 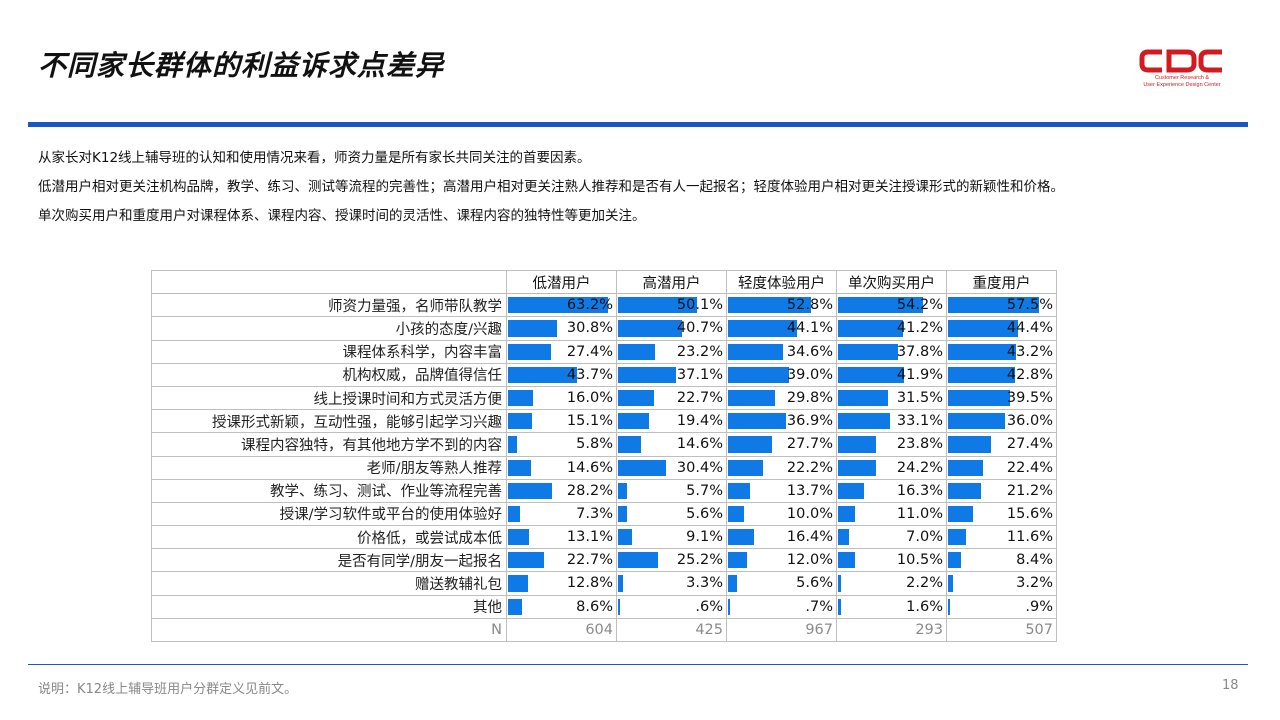 I want to click on value-cell: 22.2%, so click(x=781, y=467).